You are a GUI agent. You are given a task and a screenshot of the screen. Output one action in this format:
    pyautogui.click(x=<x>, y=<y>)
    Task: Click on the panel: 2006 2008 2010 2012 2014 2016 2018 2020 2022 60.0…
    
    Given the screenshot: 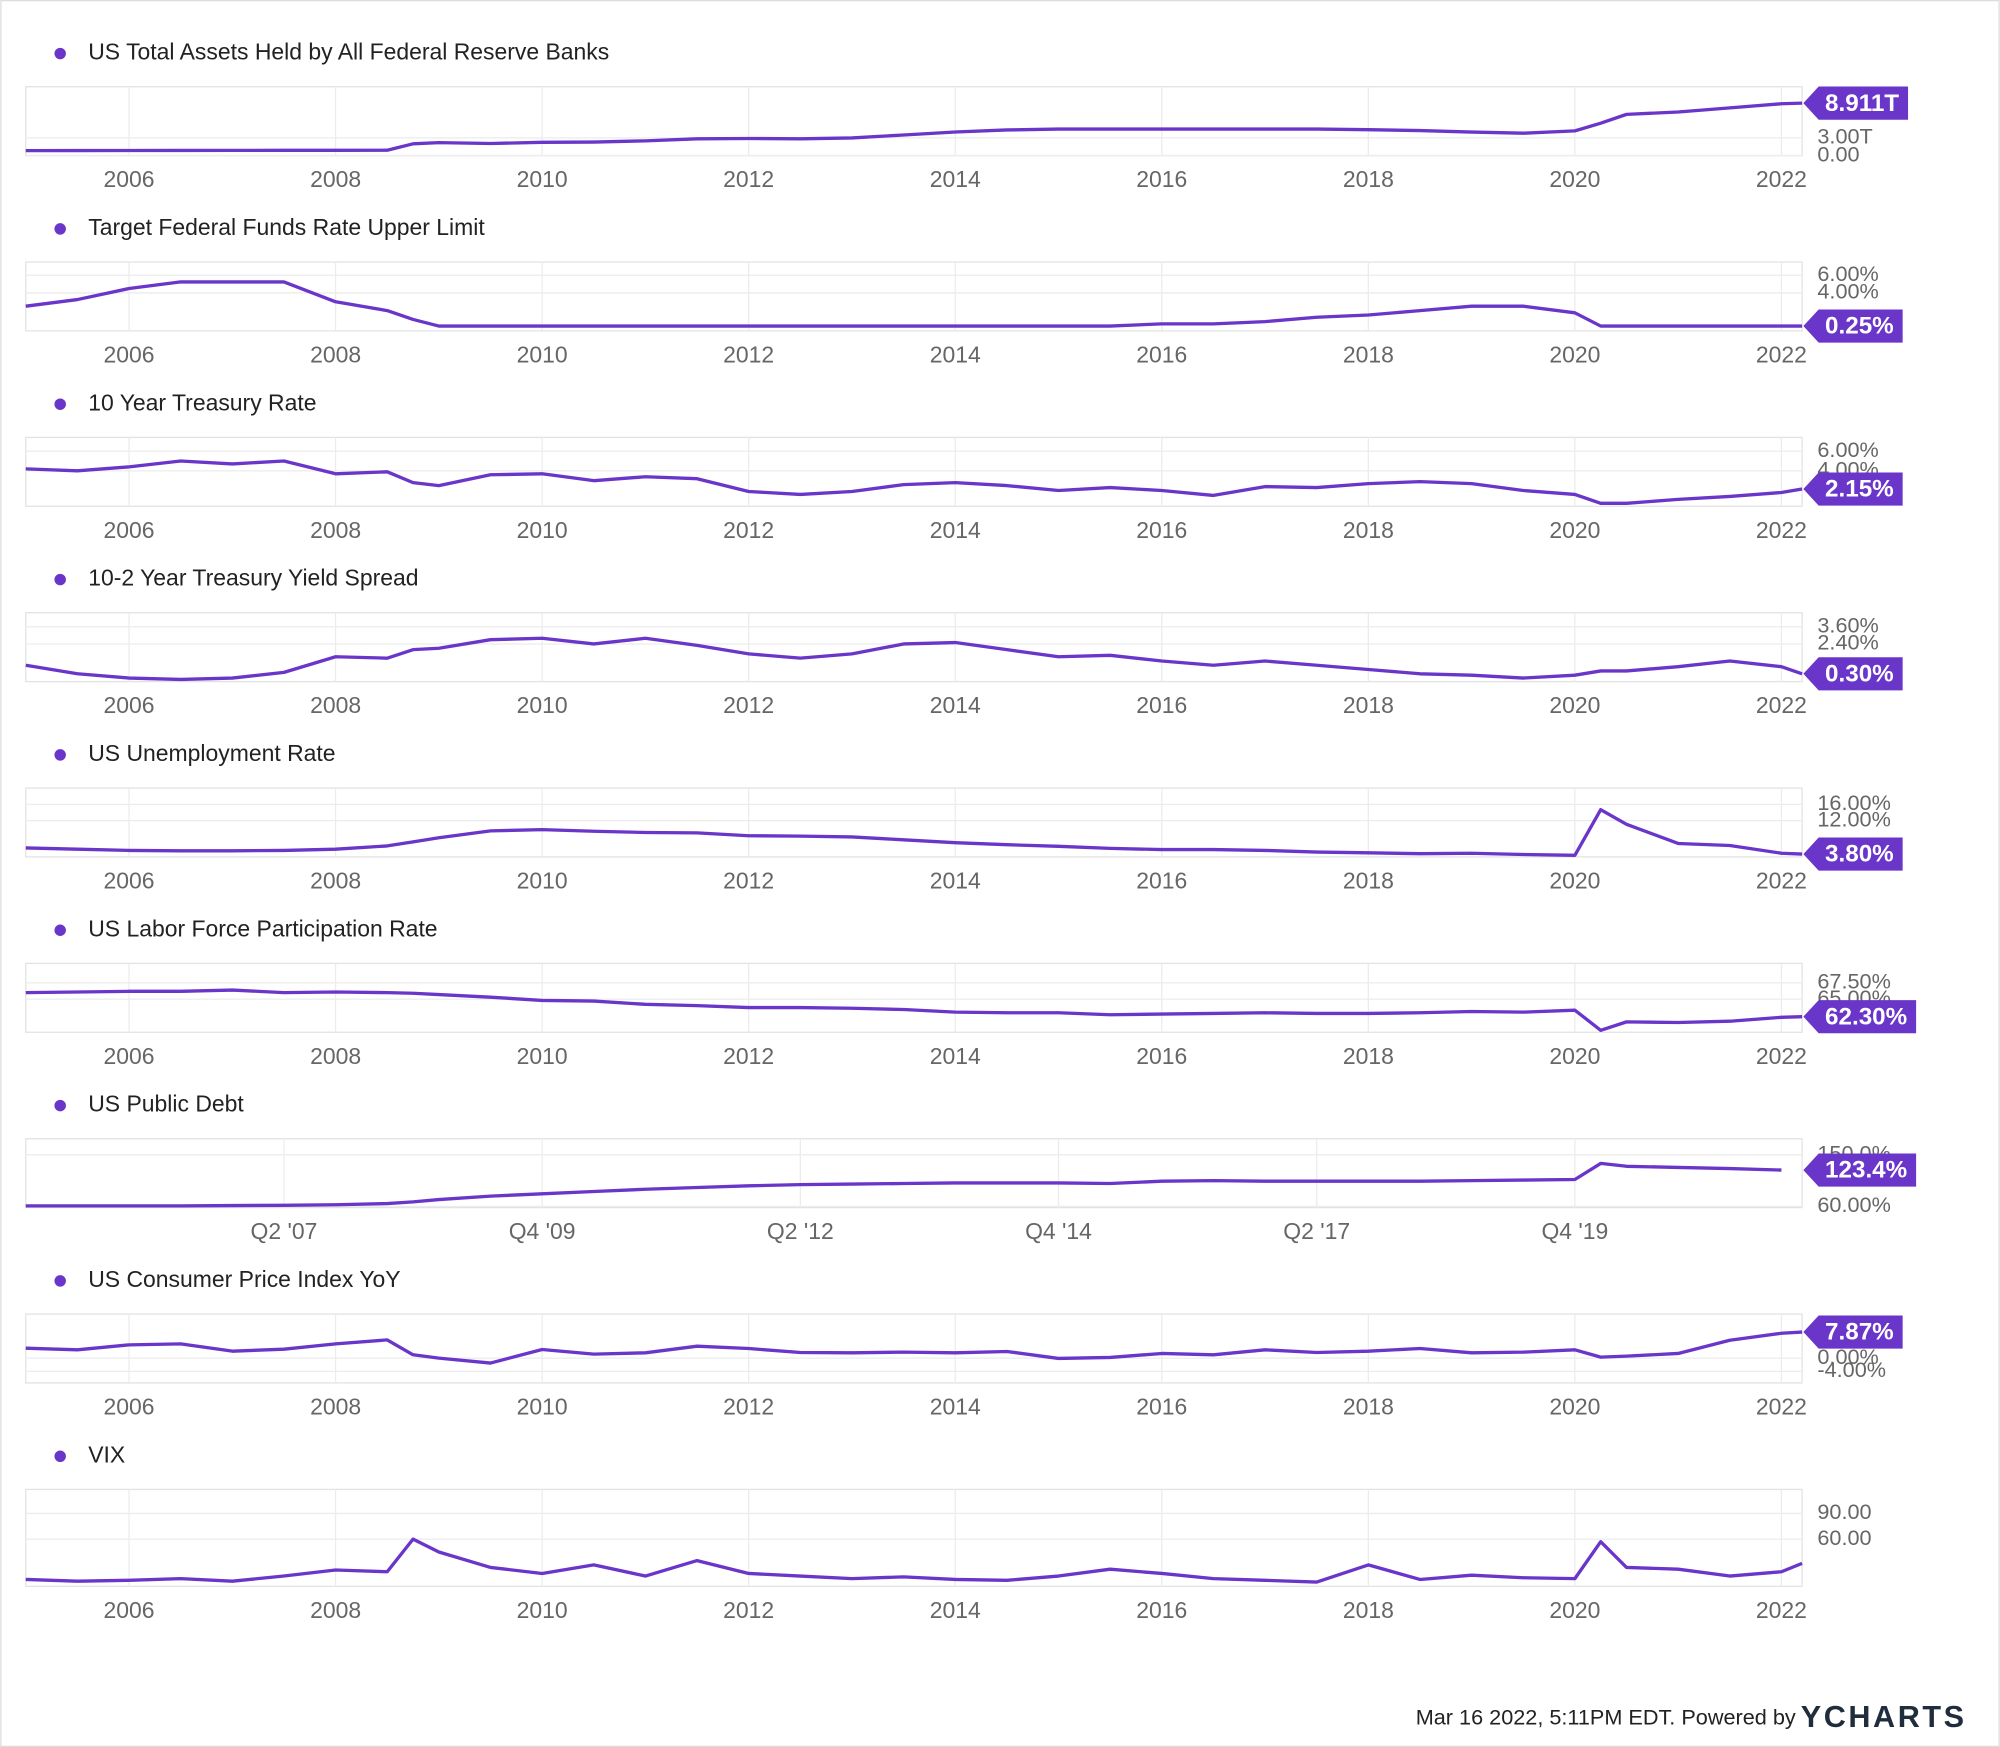 What is the action you would take?
    pyautogui.click(x=948, y=1532)
    